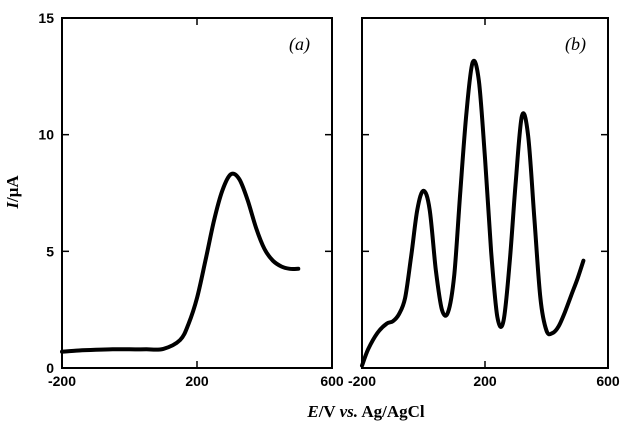 Image resolution: width=632 pixels, height=424 pixels. I want to click on x-axis-title: E/V vs. Ag/AgCl, so click(365, 411).